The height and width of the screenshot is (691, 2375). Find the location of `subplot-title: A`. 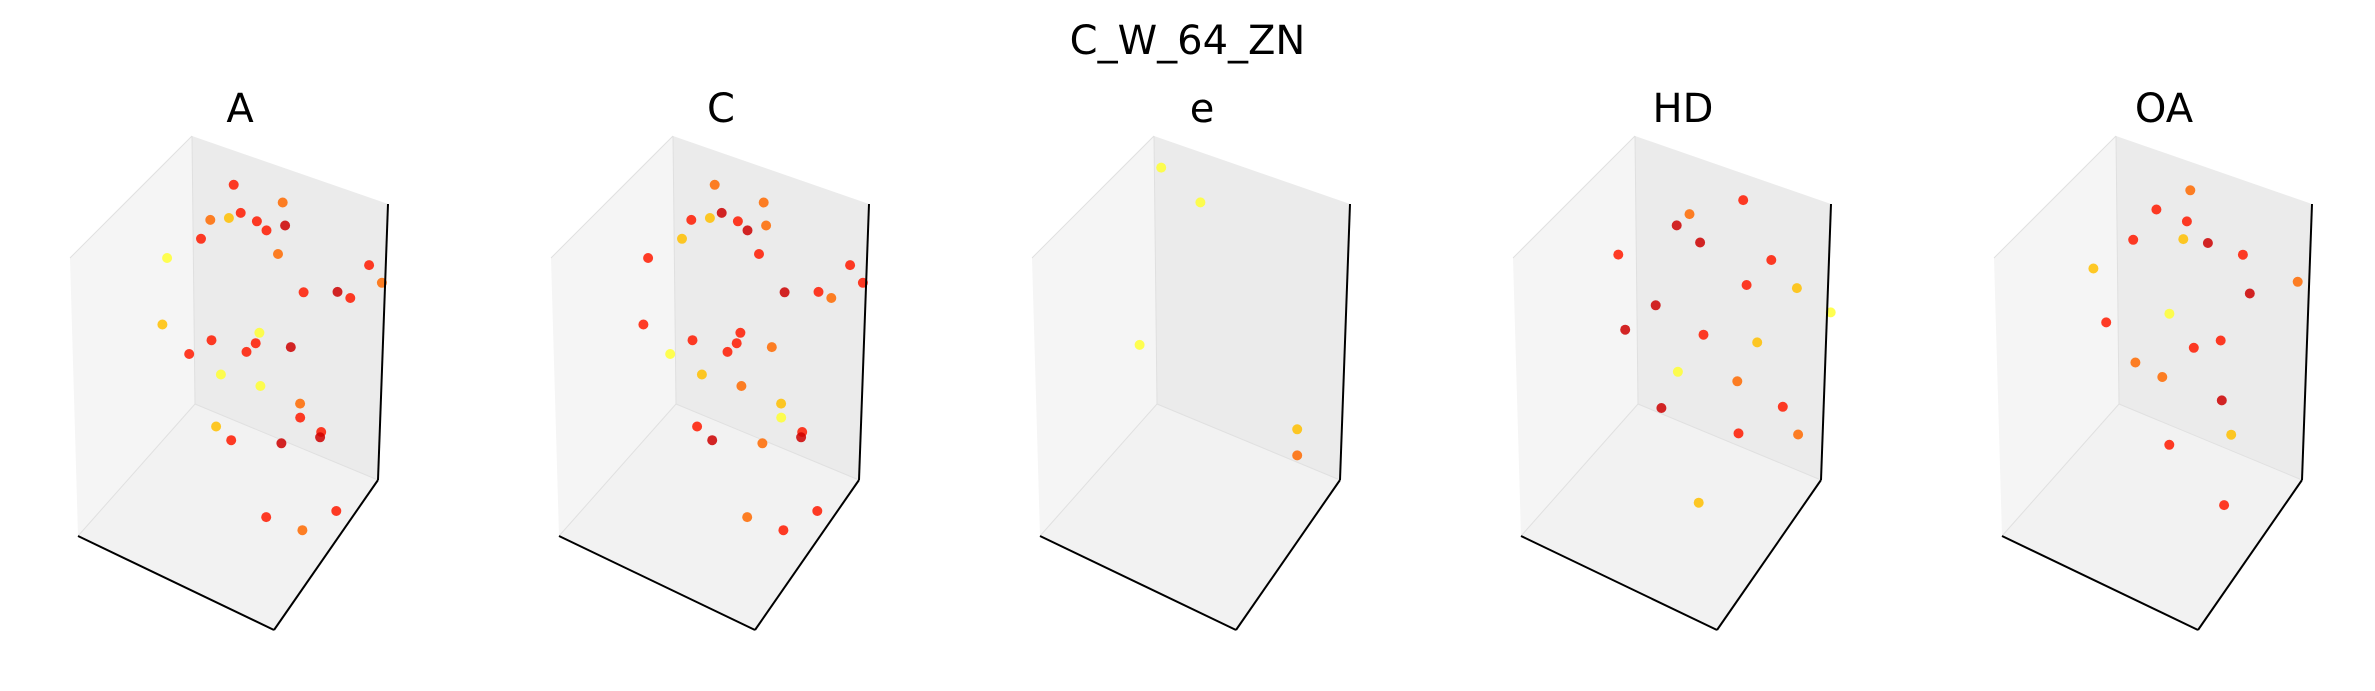

subplot-title: A is located at coordinates (240, 109).